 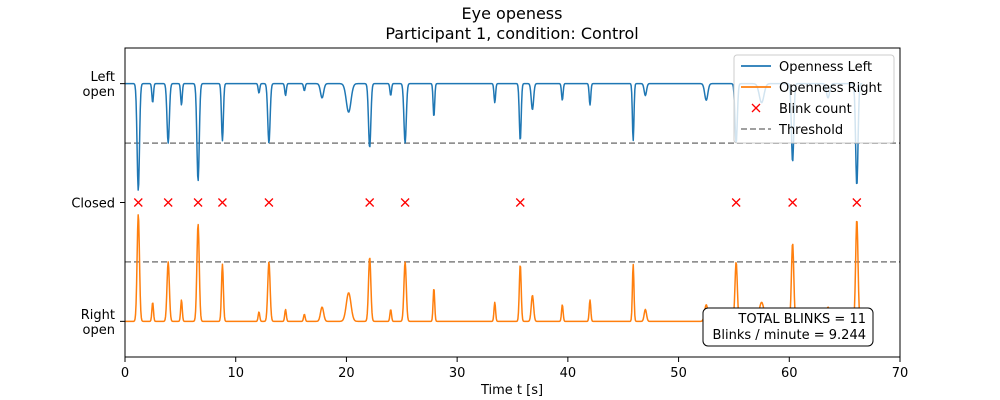 I want to click on x-tick-label: 0, so click(x=125, y=373).